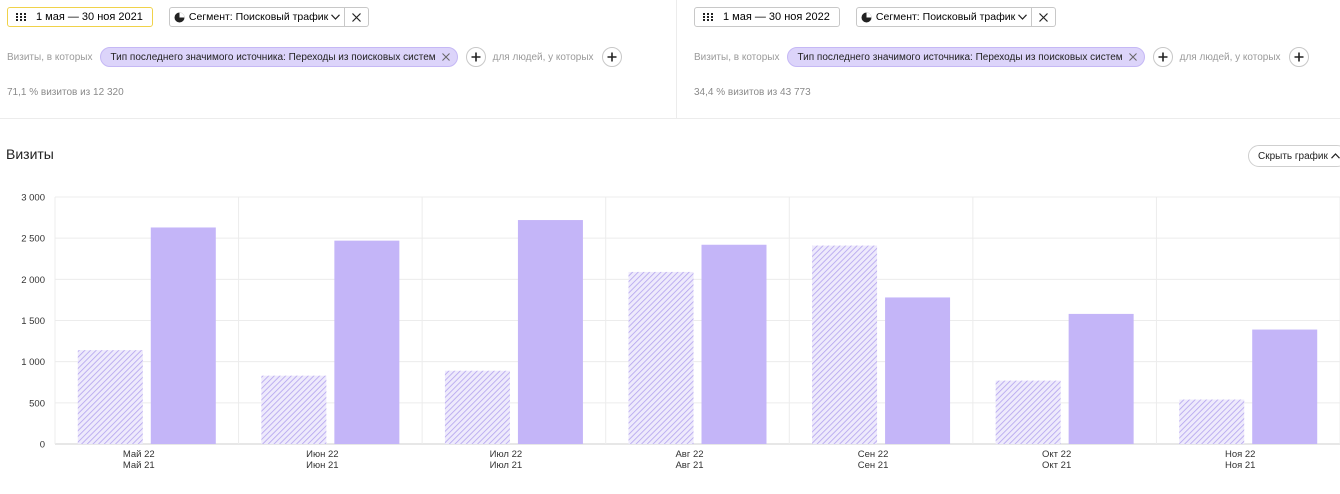  I want to click on x-tick-label-secondary: Июл 21, so click(506, 465).